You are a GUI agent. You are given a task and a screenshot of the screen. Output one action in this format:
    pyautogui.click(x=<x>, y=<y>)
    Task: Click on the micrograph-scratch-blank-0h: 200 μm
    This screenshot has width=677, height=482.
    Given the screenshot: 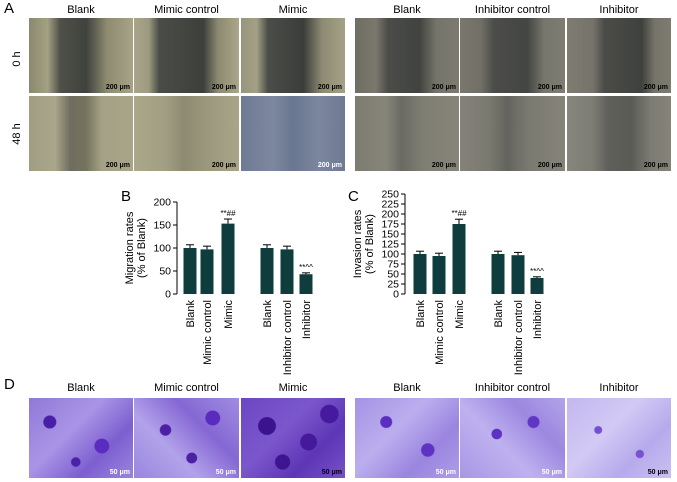 What is the action you would take?
    pyautogui.click(x=81, y=55)
    